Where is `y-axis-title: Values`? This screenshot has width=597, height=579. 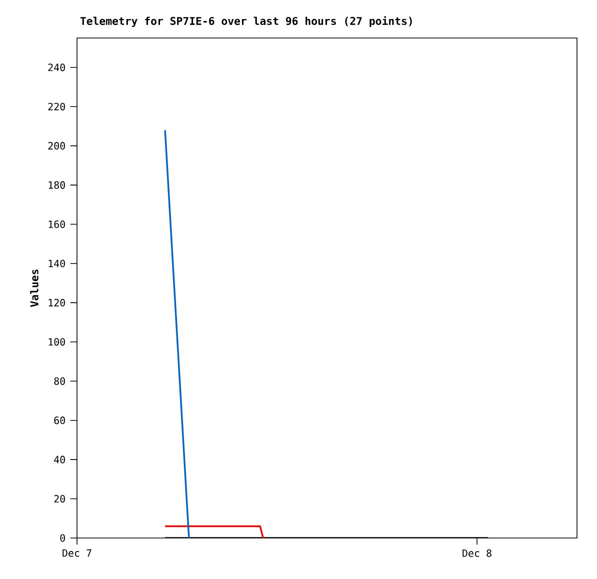 y-axis-title: Values is located at coordinates (34, 288).